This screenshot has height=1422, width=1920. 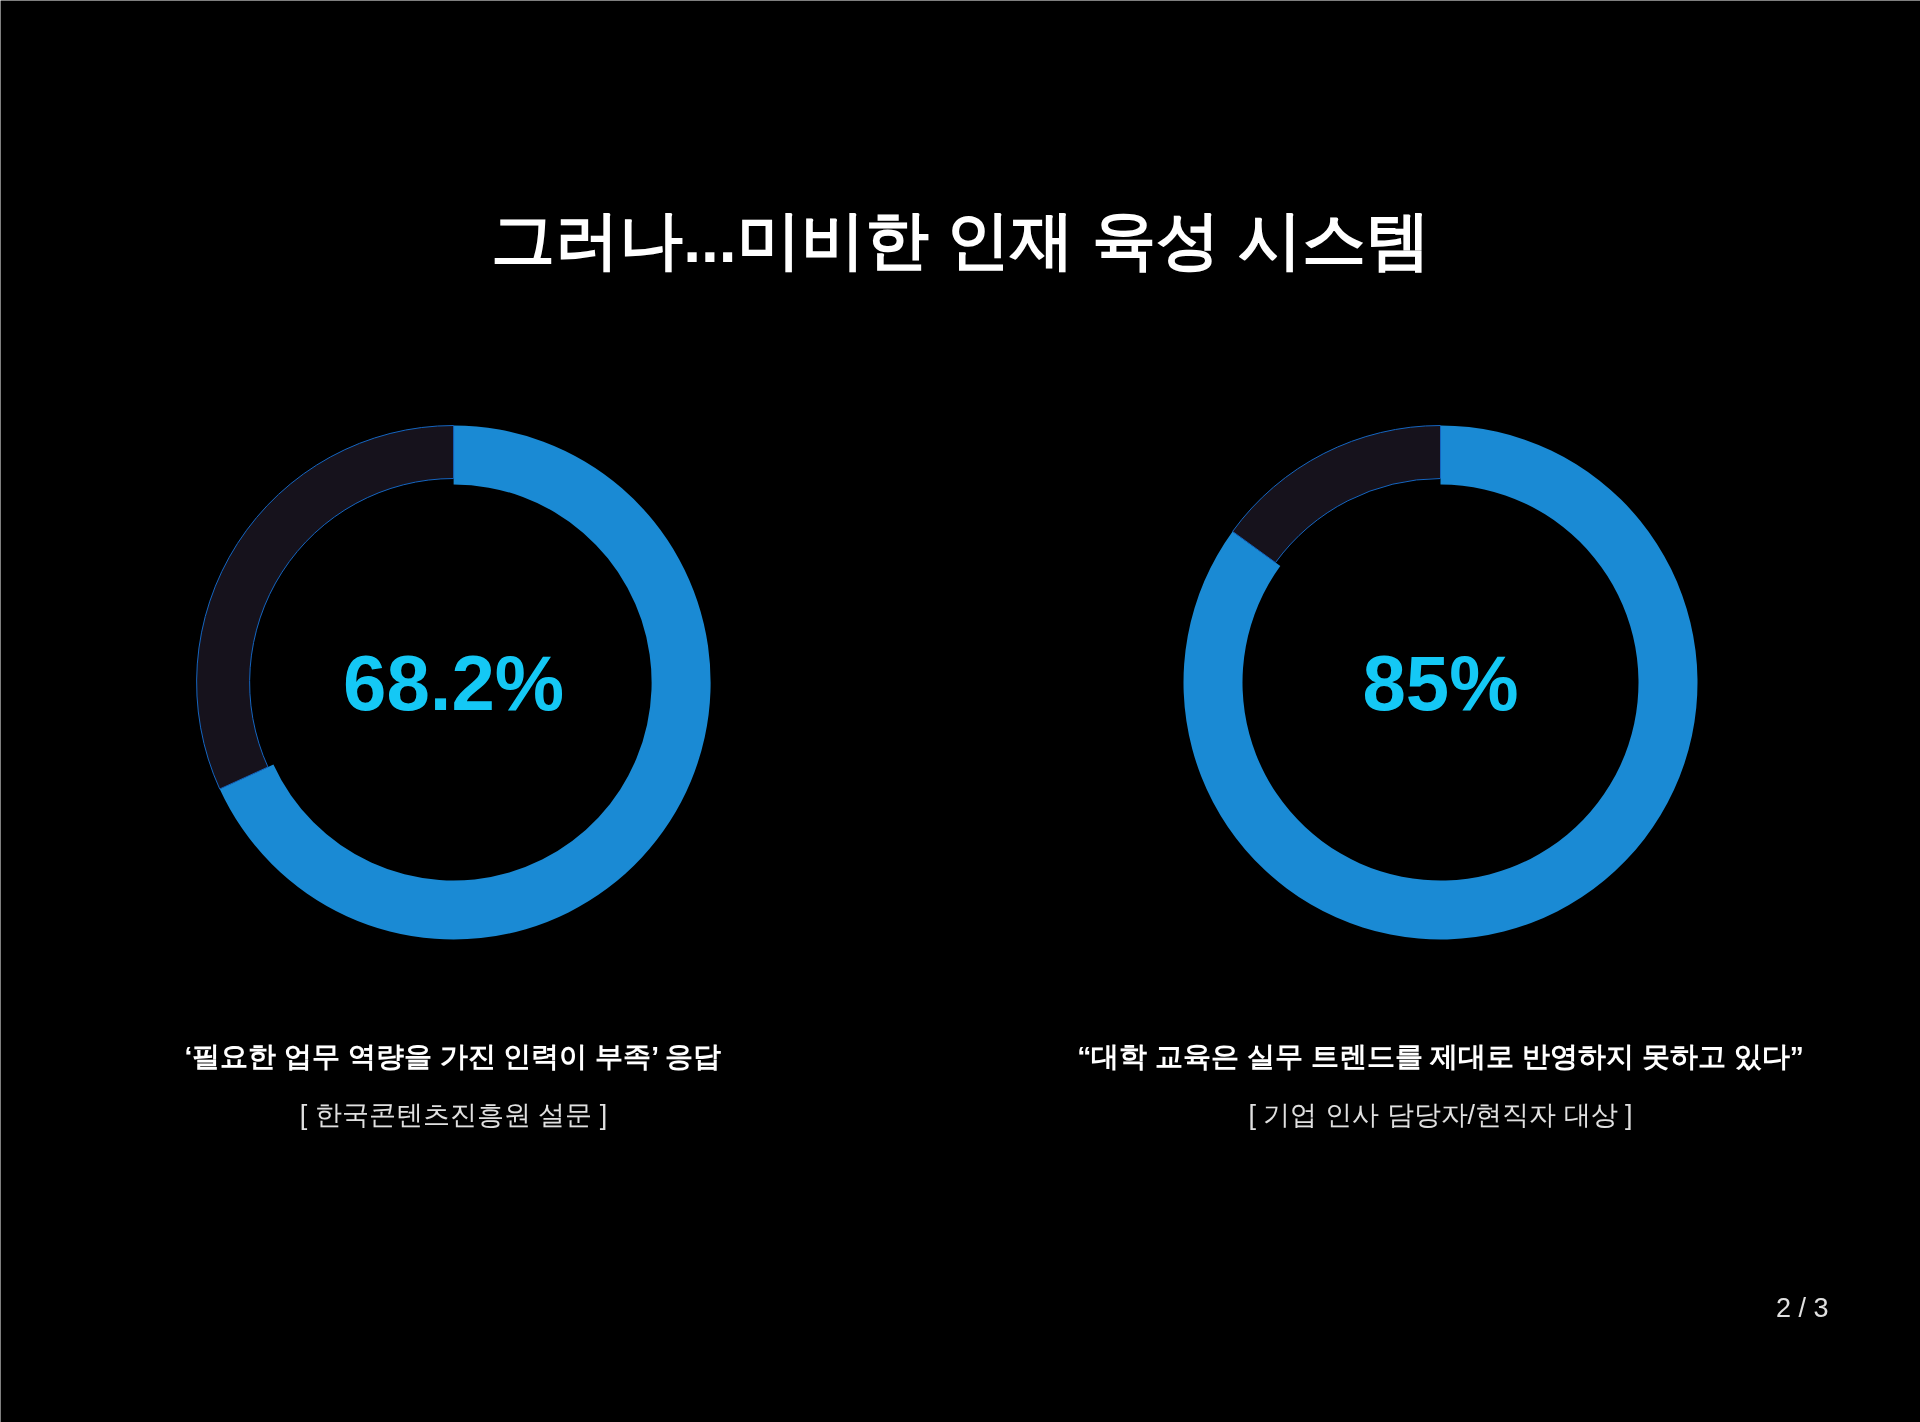 I want to click on text: [ 기업 인사 담당자/현직자 대상 ], so click(x=1440, y=1114).